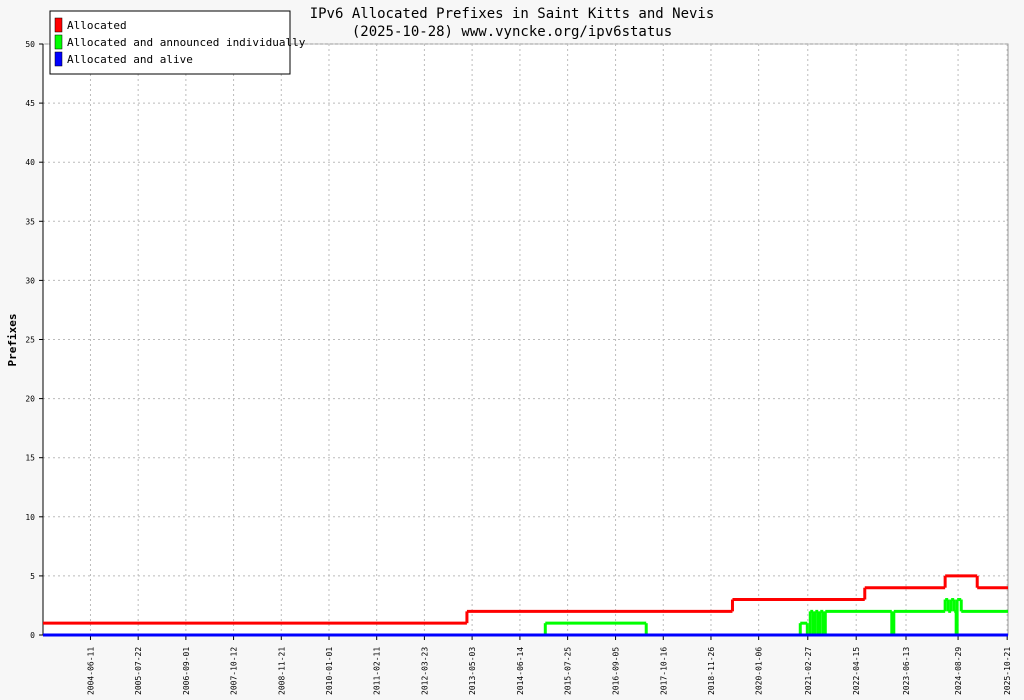 This screenshot has height=700, width=1024. What do you see at coordinates (958, 671) in the screenshot?
I see `x-tick-label: 2024-08-29` at bounding box center [958, 671].